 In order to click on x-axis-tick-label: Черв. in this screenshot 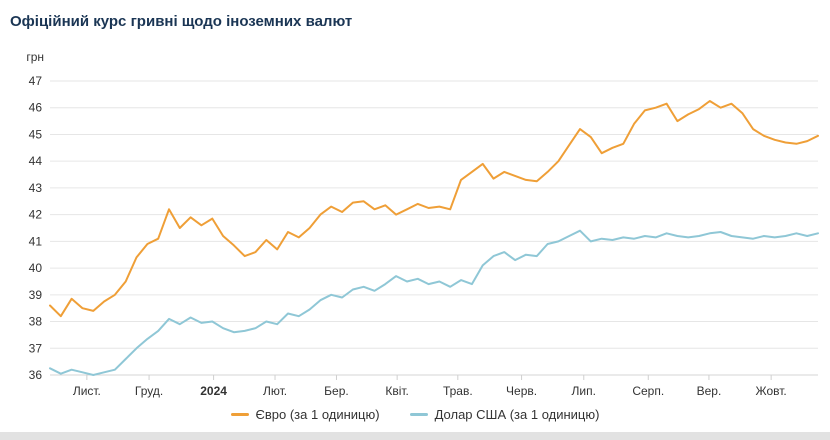, I will do `click(521, 391)`.